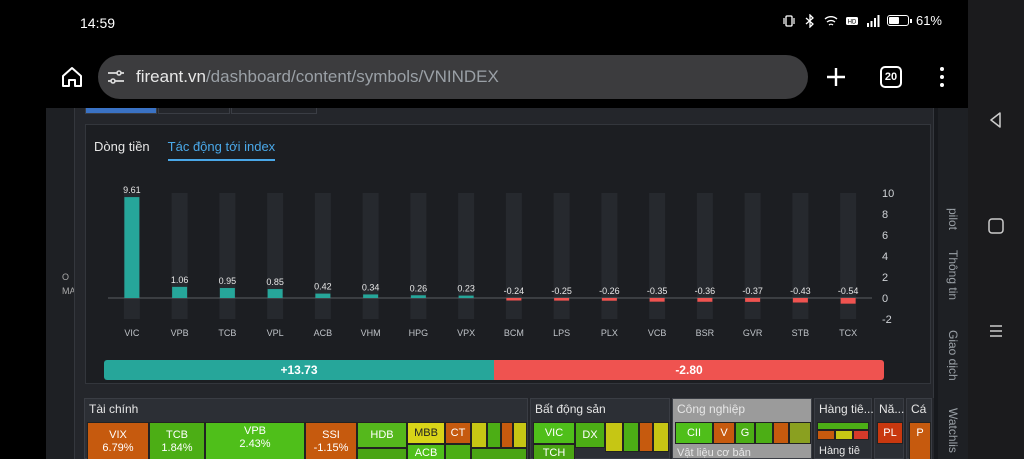  Describe the element at coordinates (275, 293) in the screenshot. I see `bar-VPL` at that location.